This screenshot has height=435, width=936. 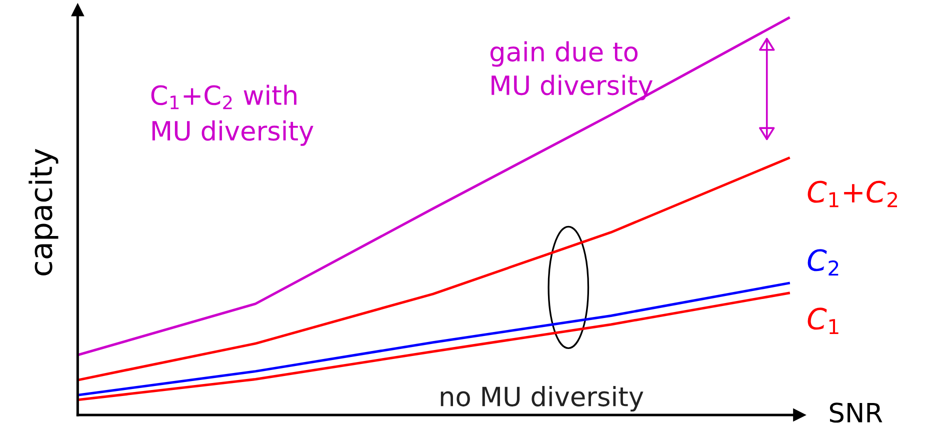 What do you see at coordinates (43, 212) in the screenshot?
I see `y-axis-title: capacity` at bounding box center [43, 212].